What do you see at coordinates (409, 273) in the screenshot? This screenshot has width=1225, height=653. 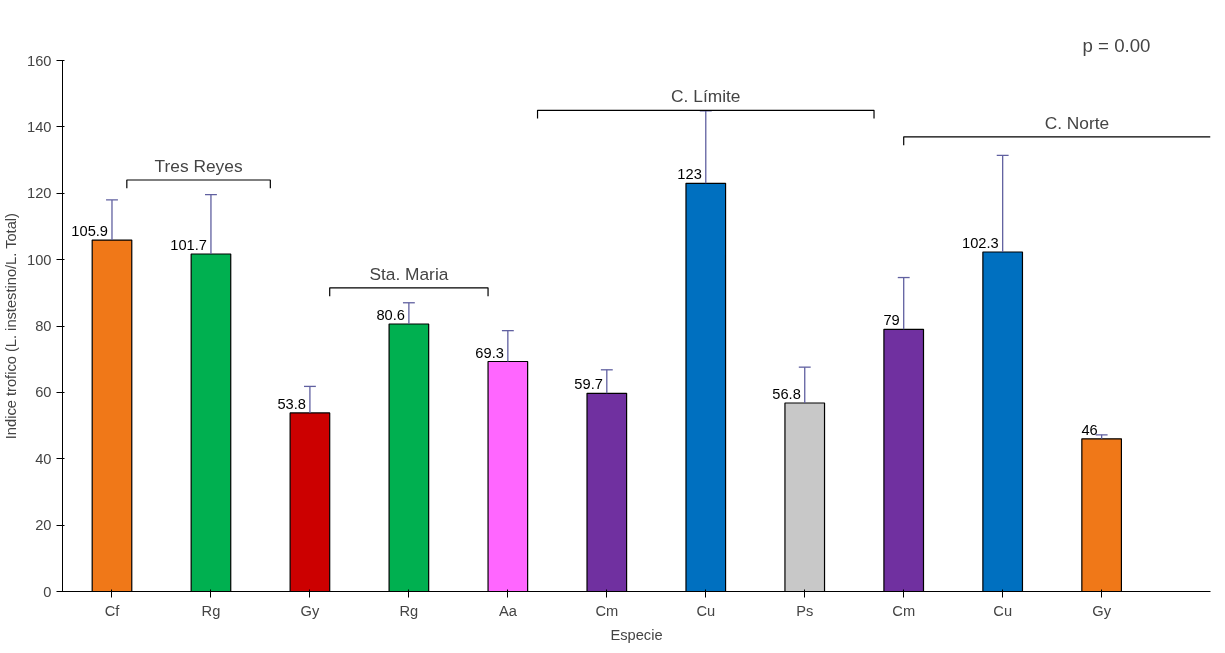 I see `annotation: Sta. Maria` at bounding box center [409, 273].